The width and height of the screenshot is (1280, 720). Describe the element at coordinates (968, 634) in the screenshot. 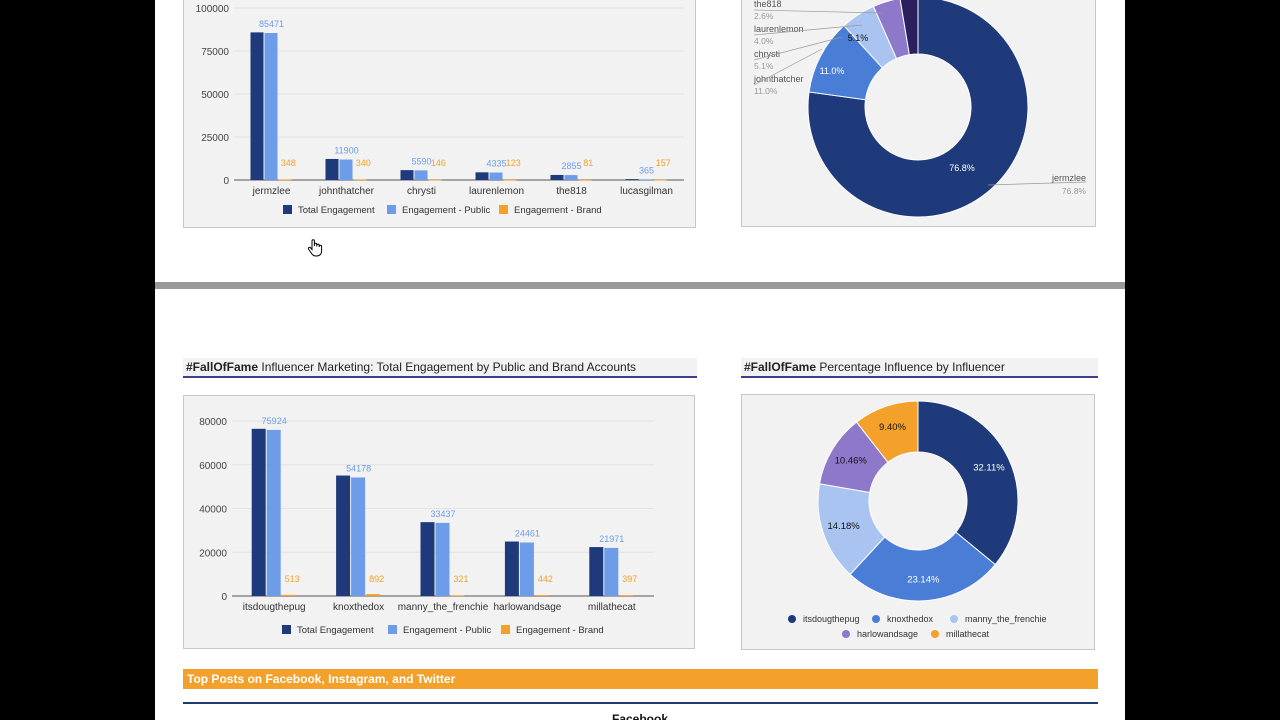

I see `legend-label: millathecat` at that location.